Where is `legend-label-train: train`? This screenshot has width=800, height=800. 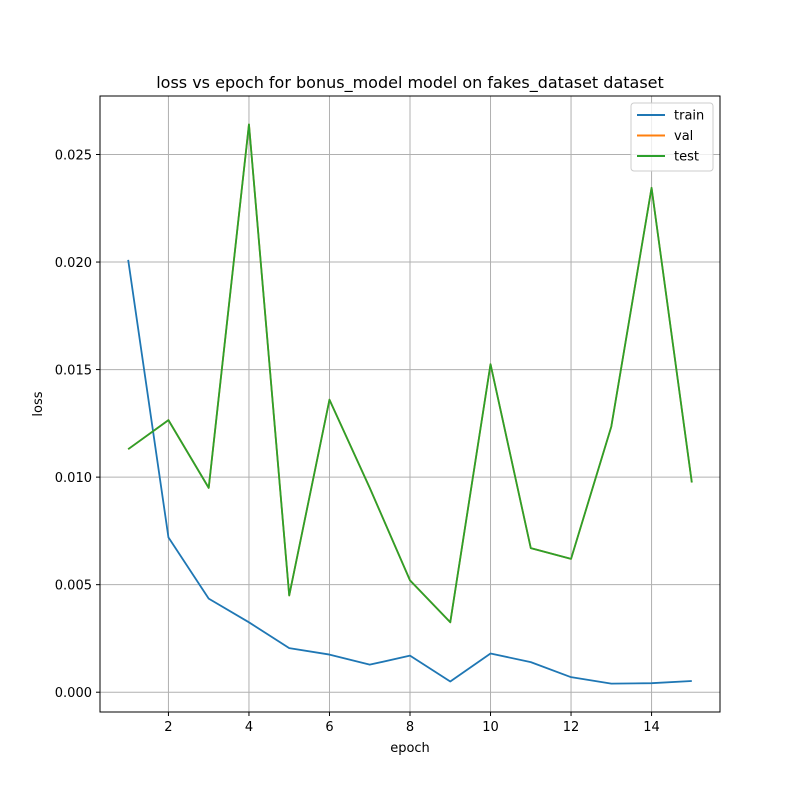
legend-label-train: train is located at coordinates (689, 116).